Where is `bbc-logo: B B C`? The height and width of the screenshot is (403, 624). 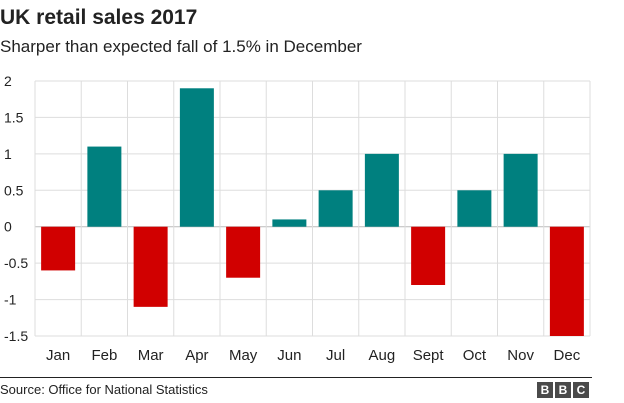 bbc-logo: B B C is located at coordinates (563, 390).